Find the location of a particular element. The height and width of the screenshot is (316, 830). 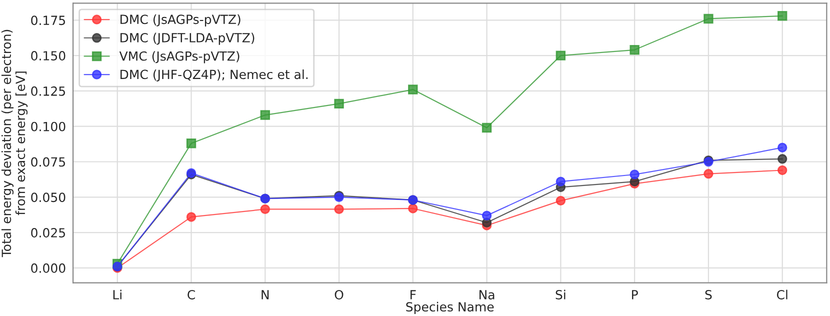

legend-label: DMC (JDFT-LDA-pVTZ) is located at coordinates (187, 38).